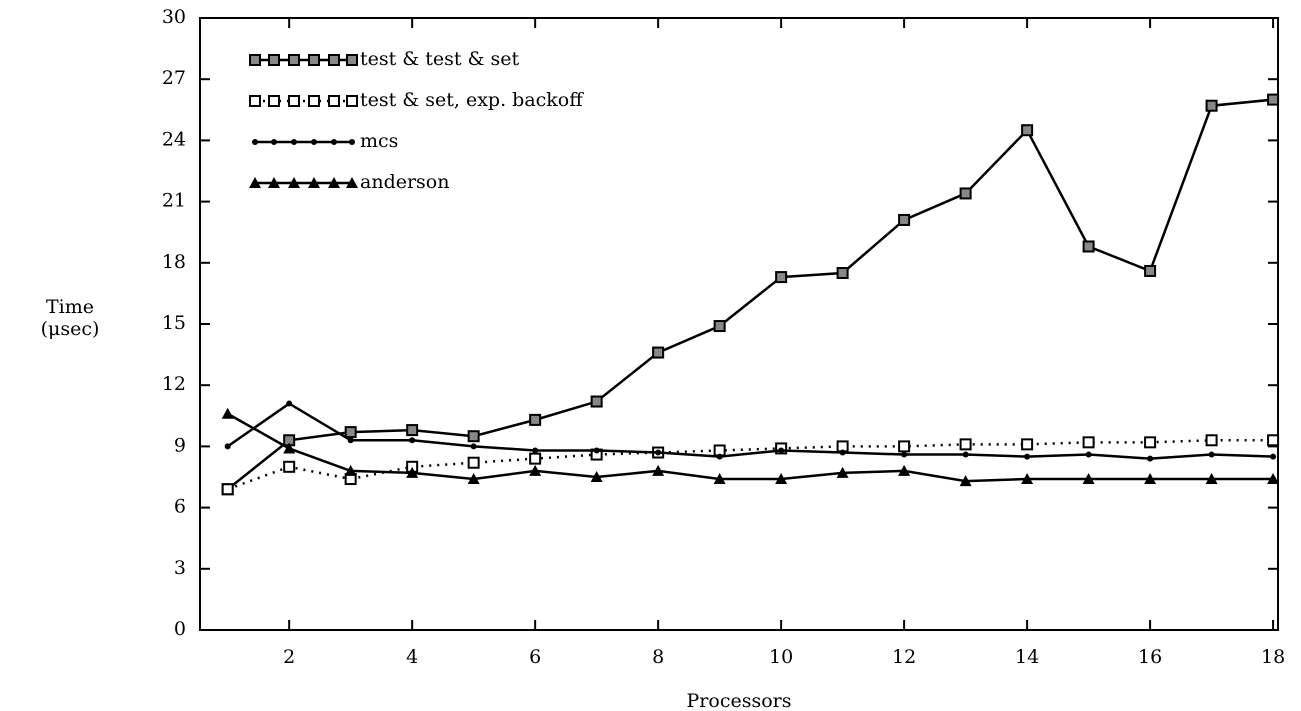 The image size is (1301, 711). What do you see at coordinates (174, 384) in the screenshot?
I see `y-tick-label: 12` at bounding box center [174, 384].